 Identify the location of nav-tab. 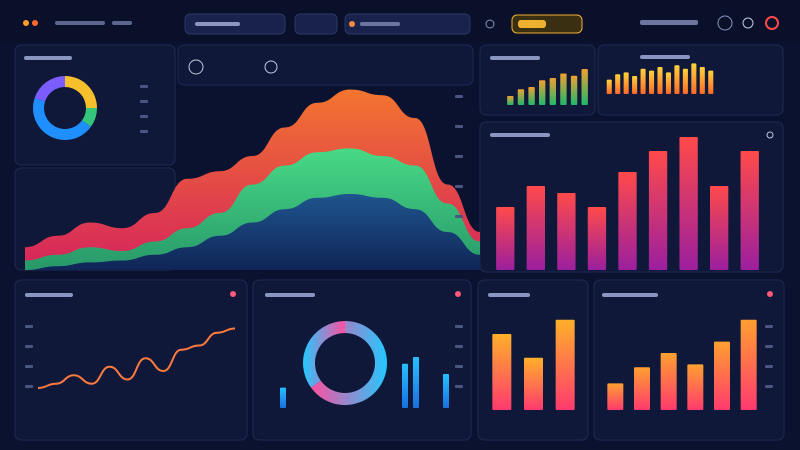
(316, 24).